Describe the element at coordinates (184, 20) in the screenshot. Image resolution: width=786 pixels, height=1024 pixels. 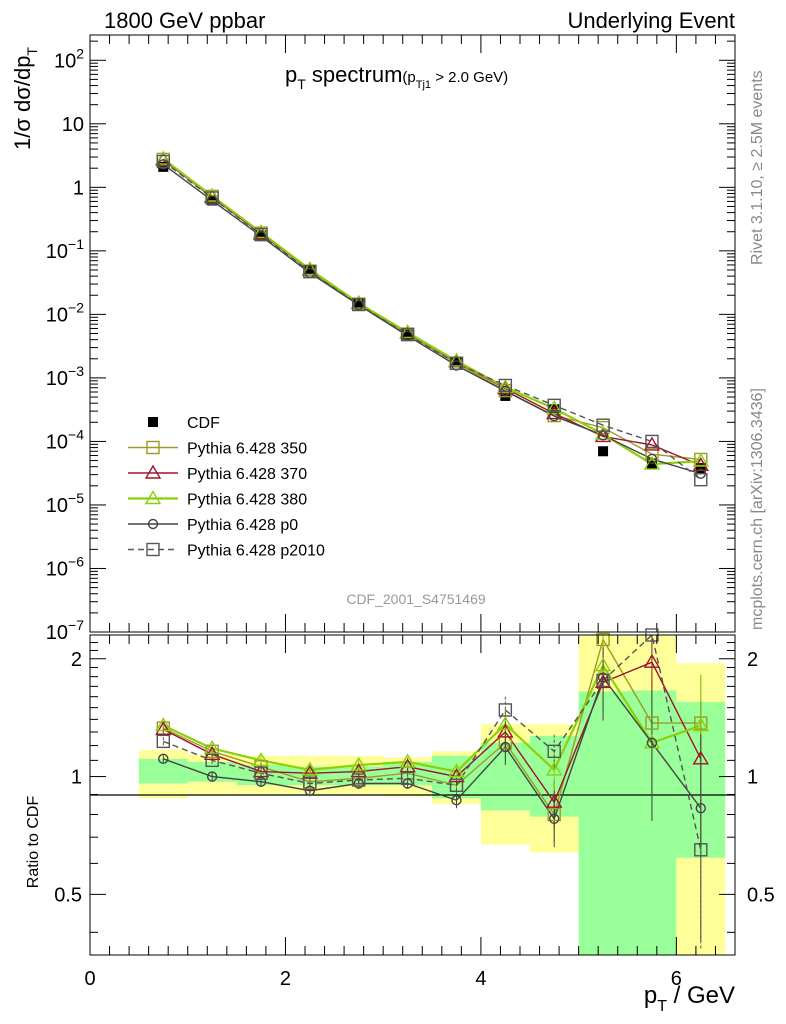
I see `header-left: 1800 GeV ppbar` at that location.